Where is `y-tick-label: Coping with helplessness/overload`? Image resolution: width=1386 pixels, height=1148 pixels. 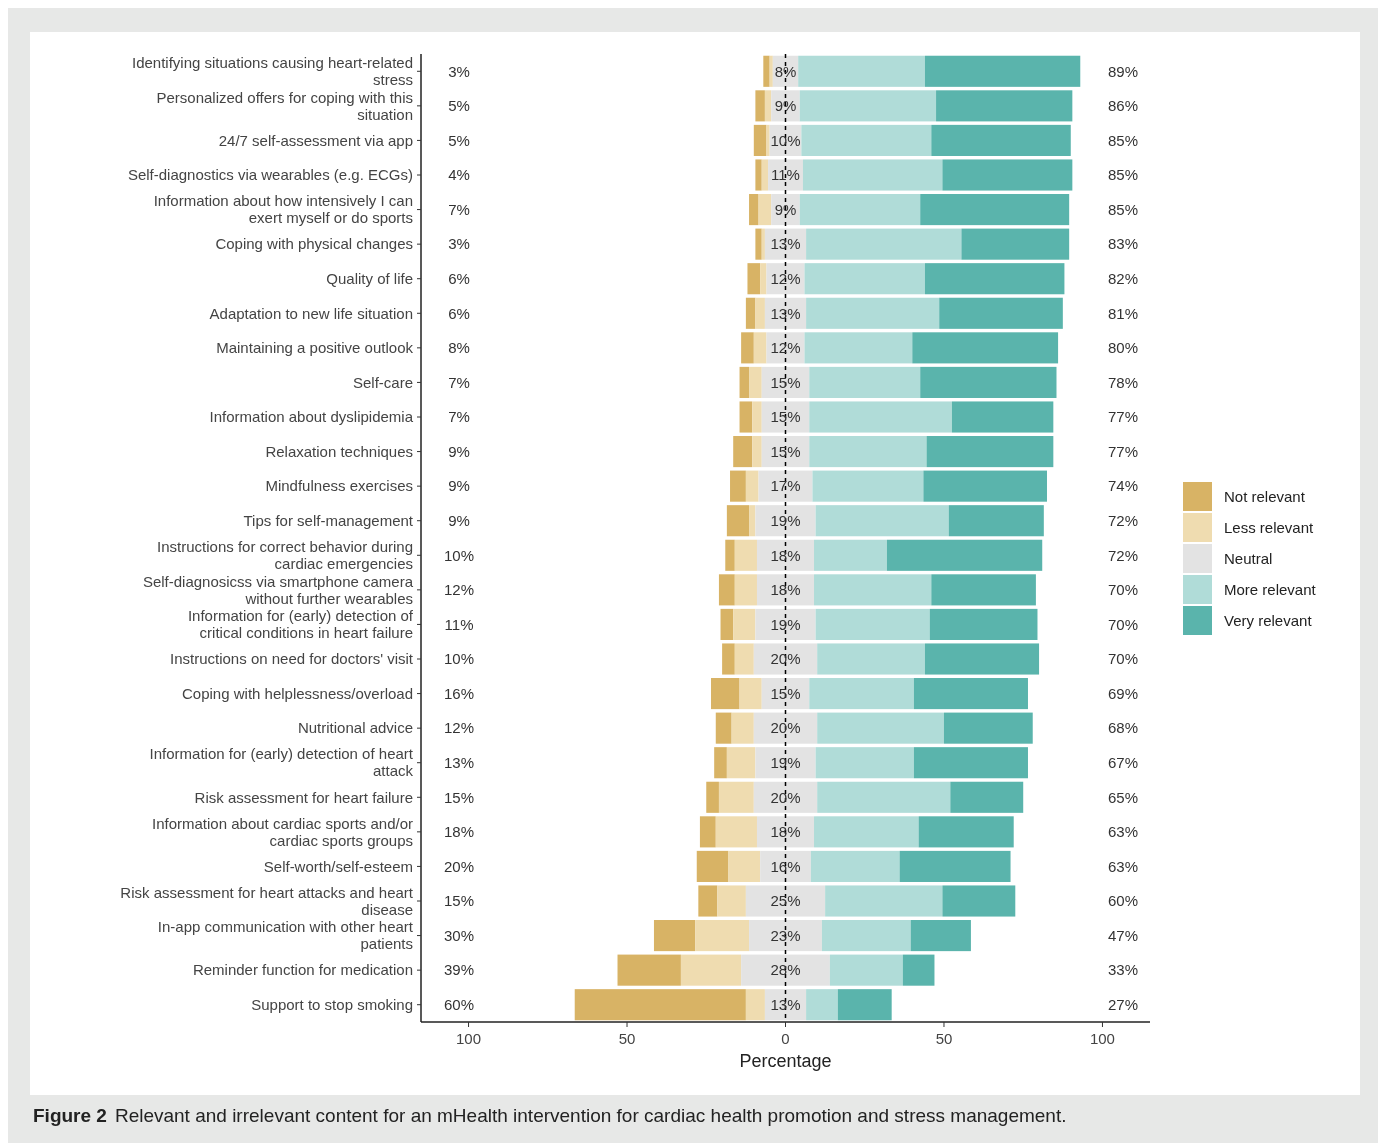
y-tick-label: Coping with helplessness/overload is located at coordinates (297, 693).